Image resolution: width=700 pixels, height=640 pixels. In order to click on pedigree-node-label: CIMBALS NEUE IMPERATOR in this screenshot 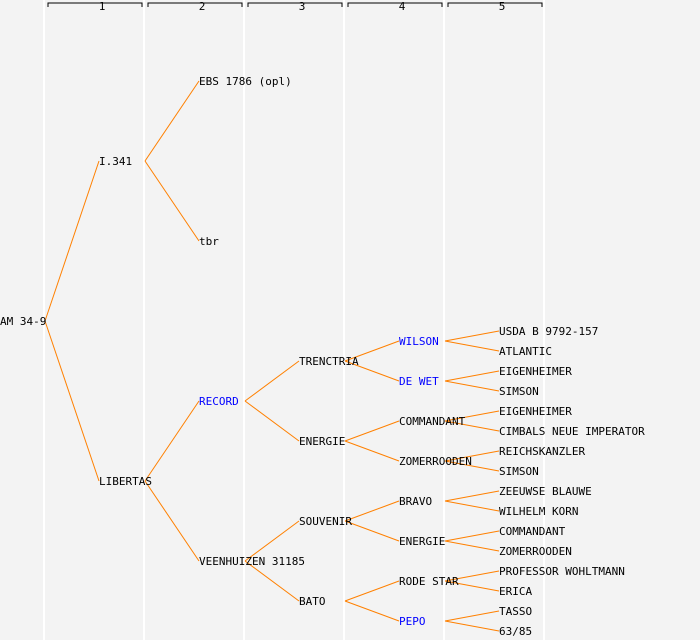, I will do `click(572, 431)`.